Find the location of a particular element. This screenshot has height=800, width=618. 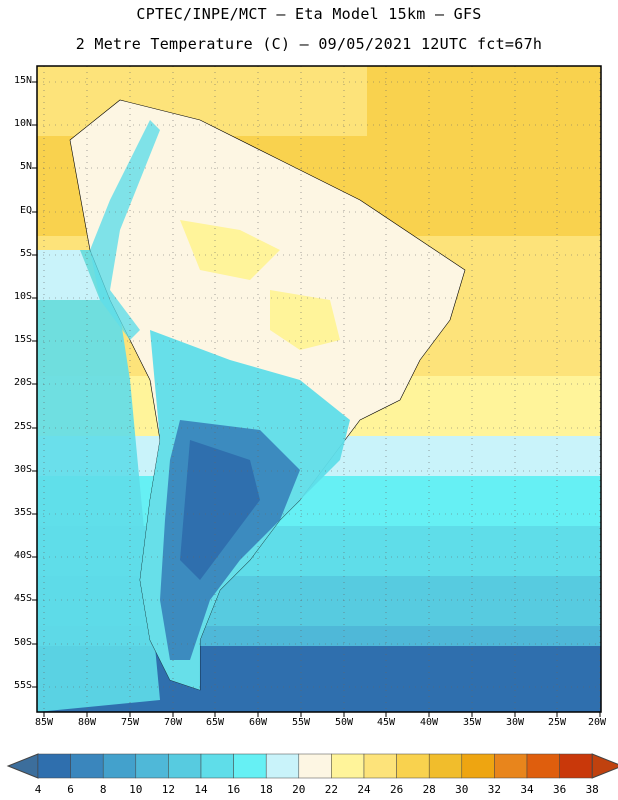

colorbar is located at coordinates (312, 766).